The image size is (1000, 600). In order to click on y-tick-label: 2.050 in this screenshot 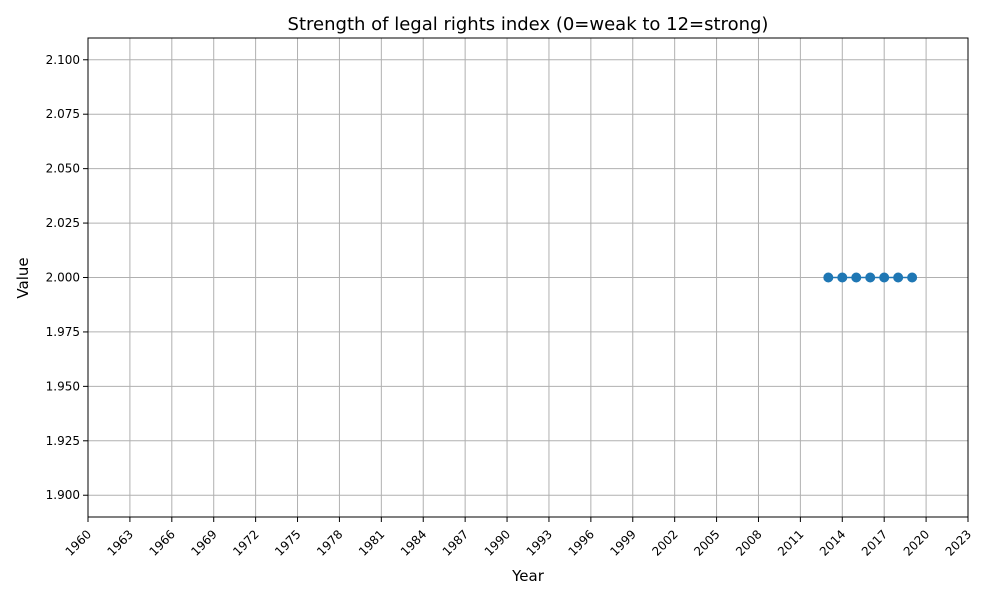, I will do `click(63, 169)`.